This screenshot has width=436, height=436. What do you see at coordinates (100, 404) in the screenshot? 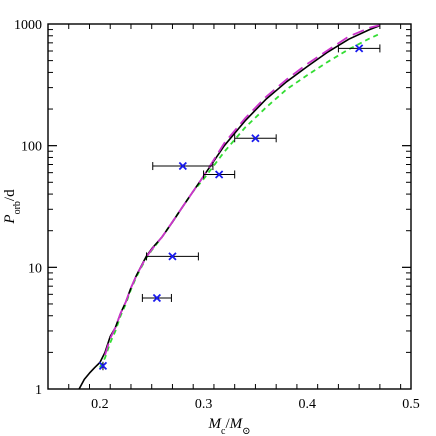
I see `x-tick-label: 0.2` at bounding box center [100, 404].